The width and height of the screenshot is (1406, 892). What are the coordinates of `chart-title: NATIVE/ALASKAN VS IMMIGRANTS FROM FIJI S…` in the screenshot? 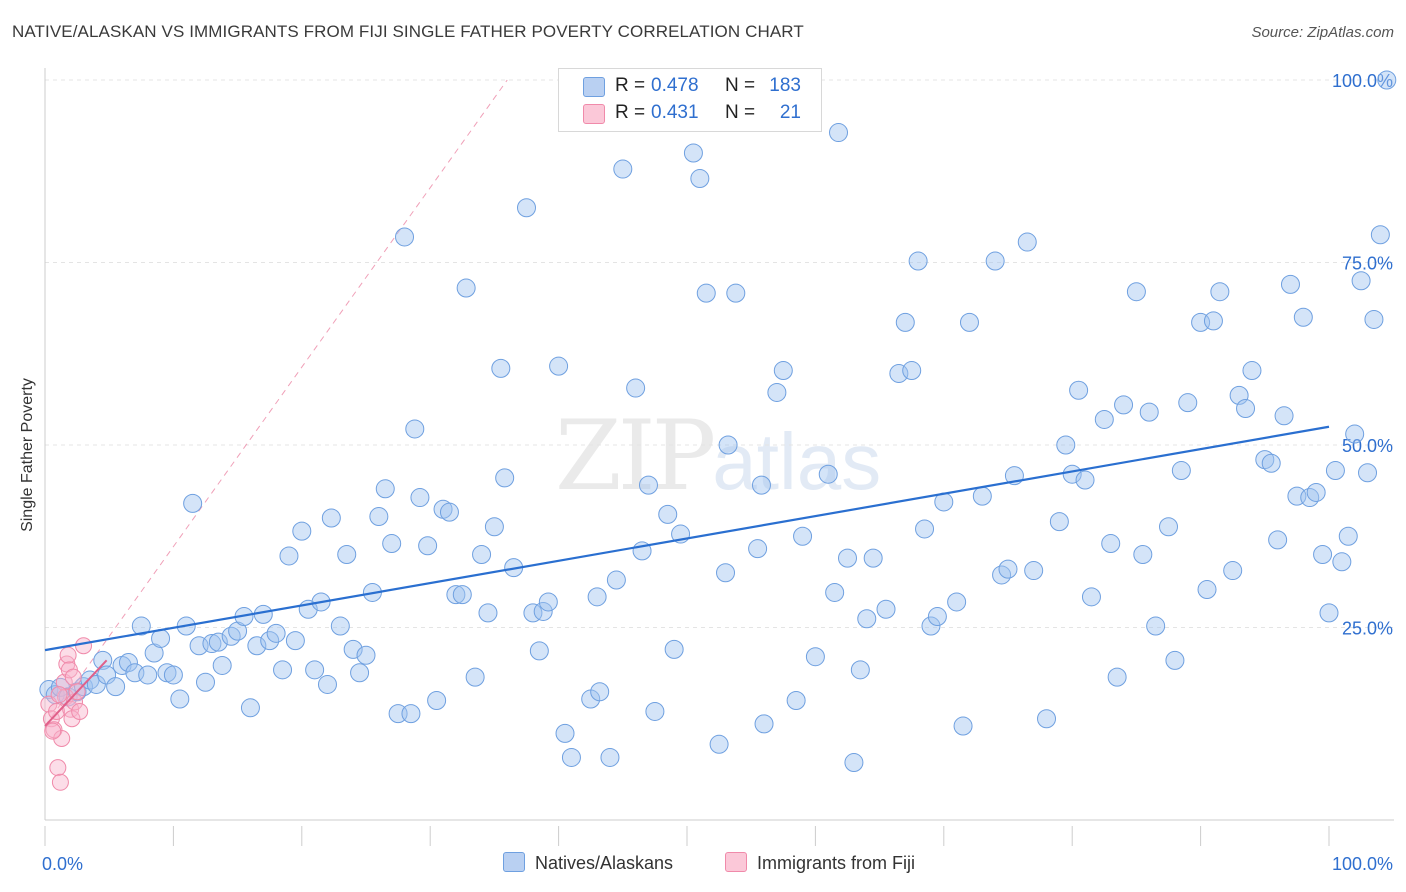 It's located at (408, 31).